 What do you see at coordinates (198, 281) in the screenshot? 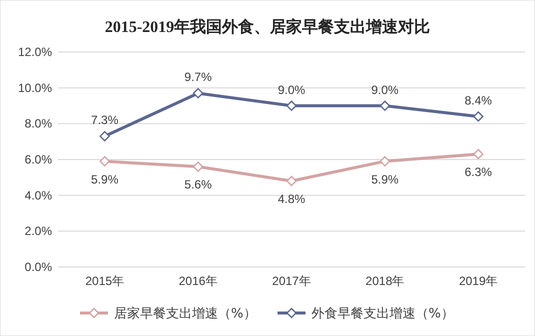
I see `x-tick-label: 2016年` at bounding box center [198, 281].